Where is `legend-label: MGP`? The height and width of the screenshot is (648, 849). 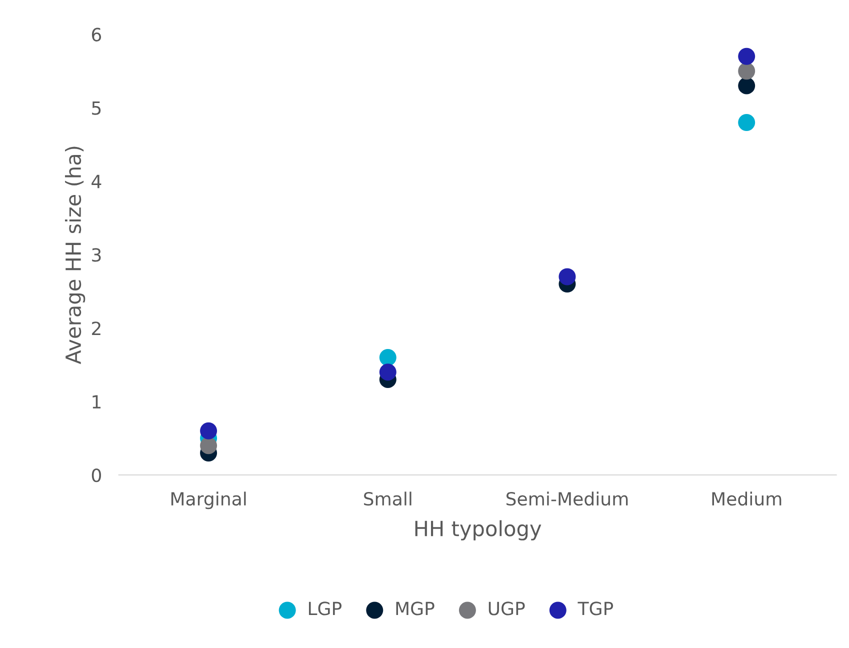
legend-label: MGP is located at coordinates (415, 609).